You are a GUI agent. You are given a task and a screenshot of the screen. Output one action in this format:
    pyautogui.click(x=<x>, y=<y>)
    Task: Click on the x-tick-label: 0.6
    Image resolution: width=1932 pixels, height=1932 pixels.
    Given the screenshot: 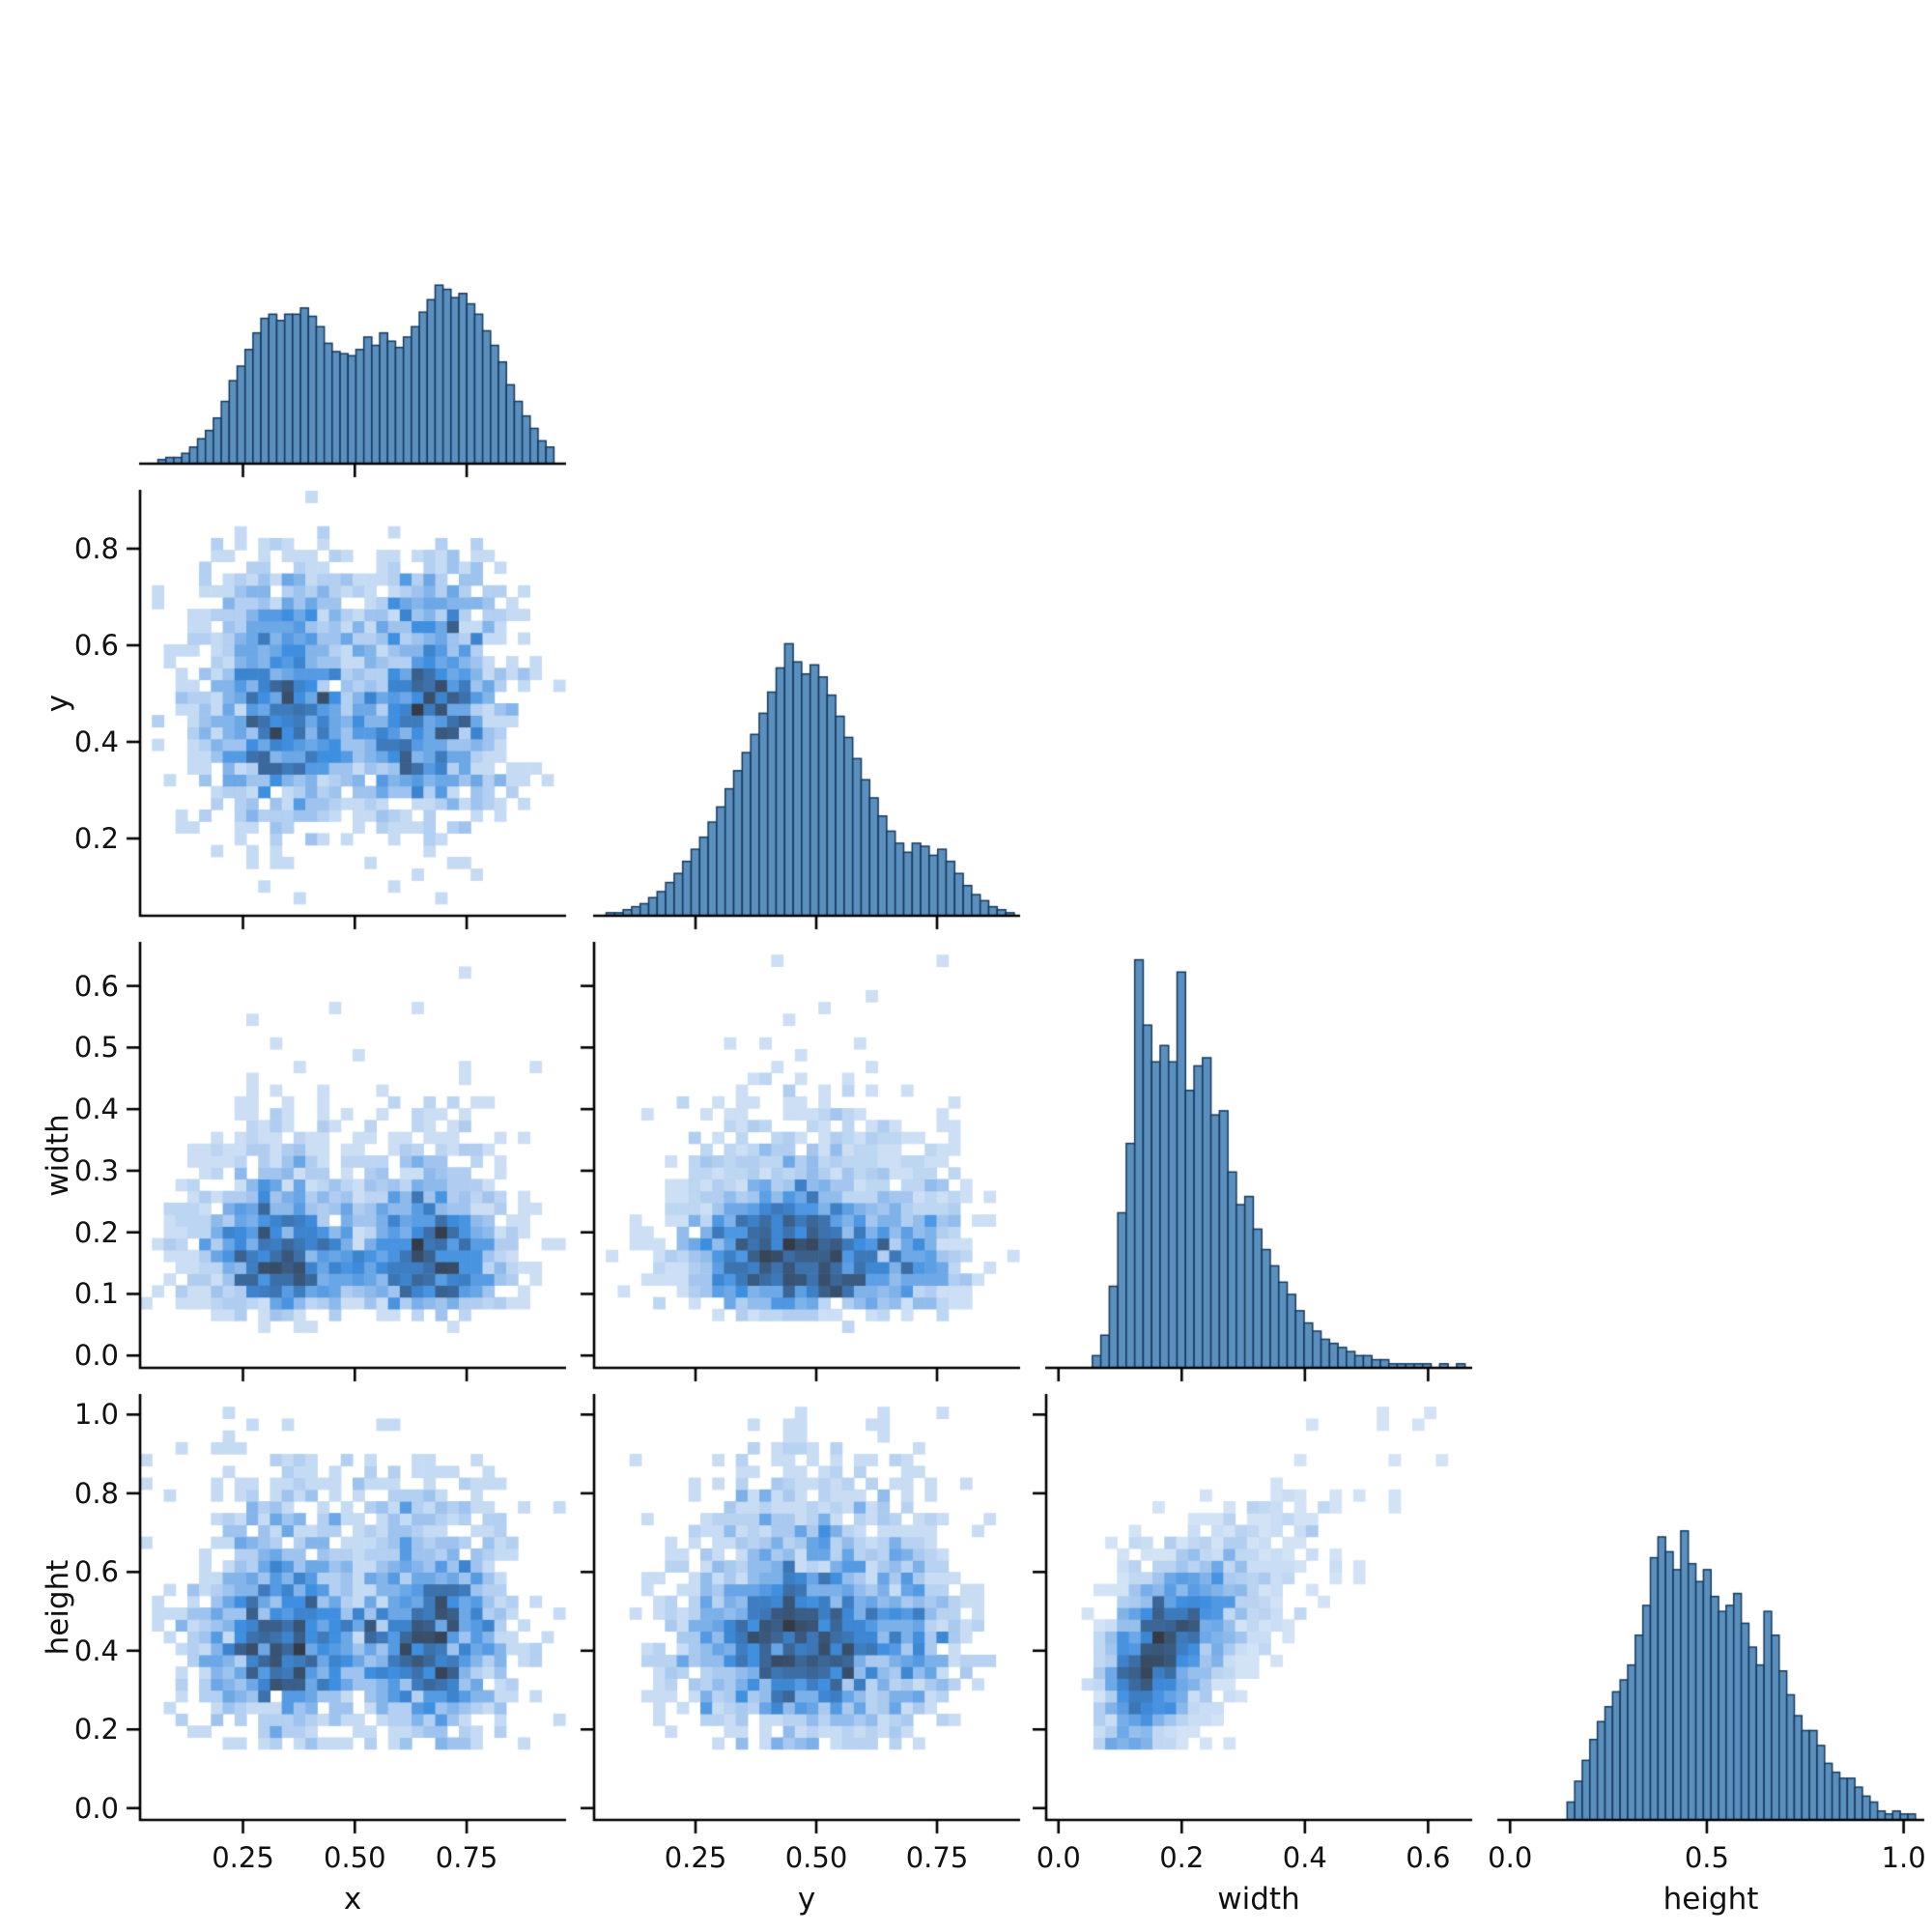 What is the action you would take?
    pyautogui.click(x=1428, y=1857)
    